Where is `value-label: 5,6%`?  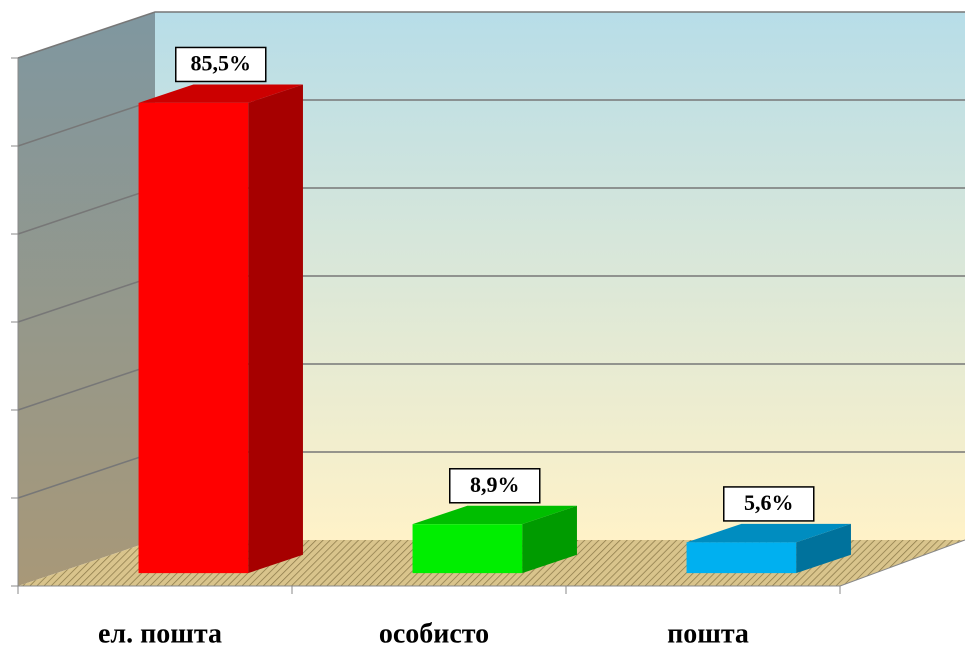 value-label: 5,6% is located at coordinates (769, 502).